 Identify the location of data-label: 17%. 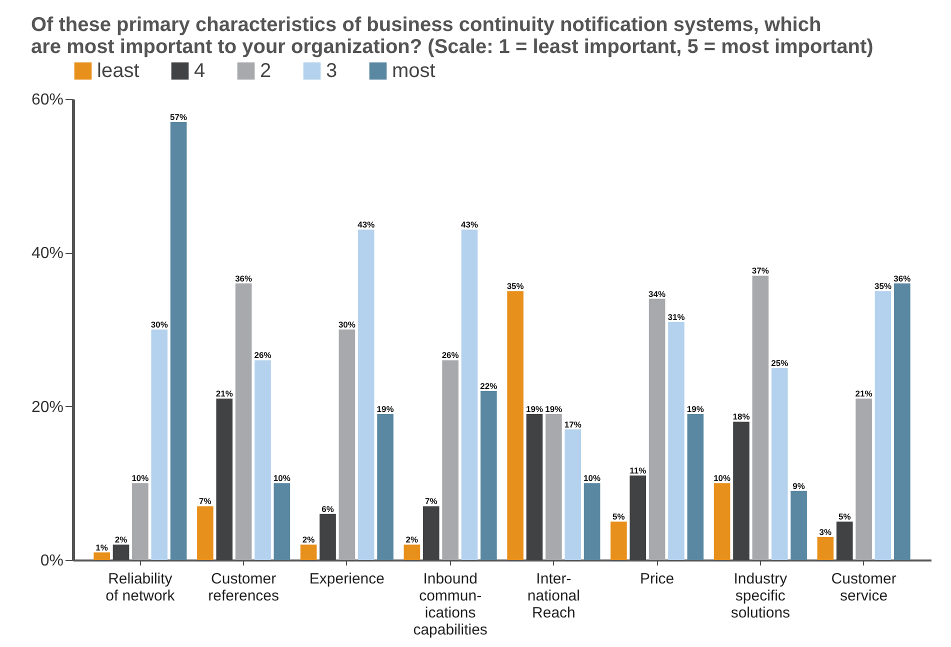
(573, 424).